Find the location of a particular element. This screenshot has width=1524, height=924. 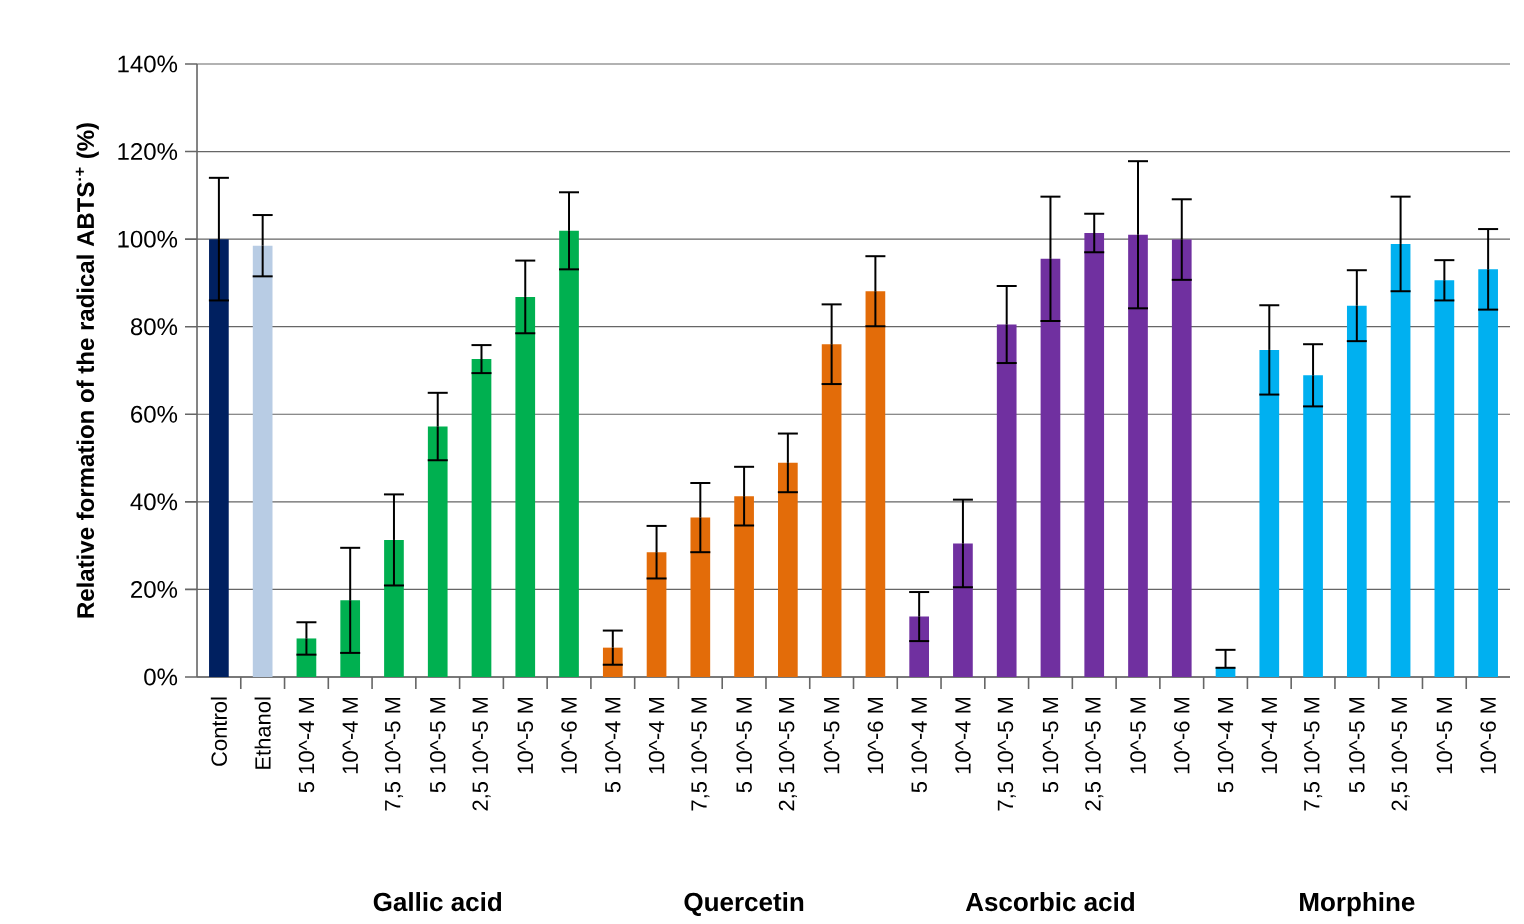

y-tick-label: 0% is located at coordinates (161, 677).